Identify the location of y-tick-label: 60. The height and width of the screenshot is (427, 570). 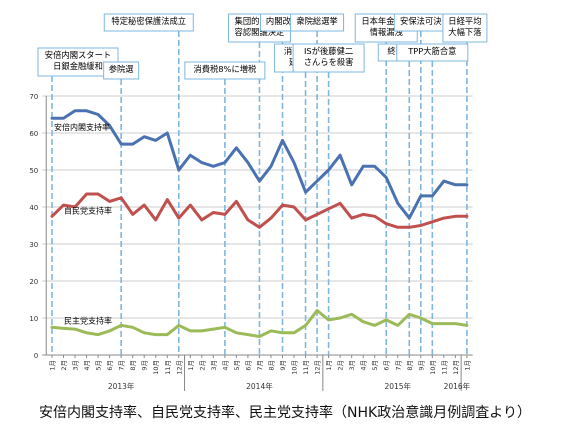
(33, 134).